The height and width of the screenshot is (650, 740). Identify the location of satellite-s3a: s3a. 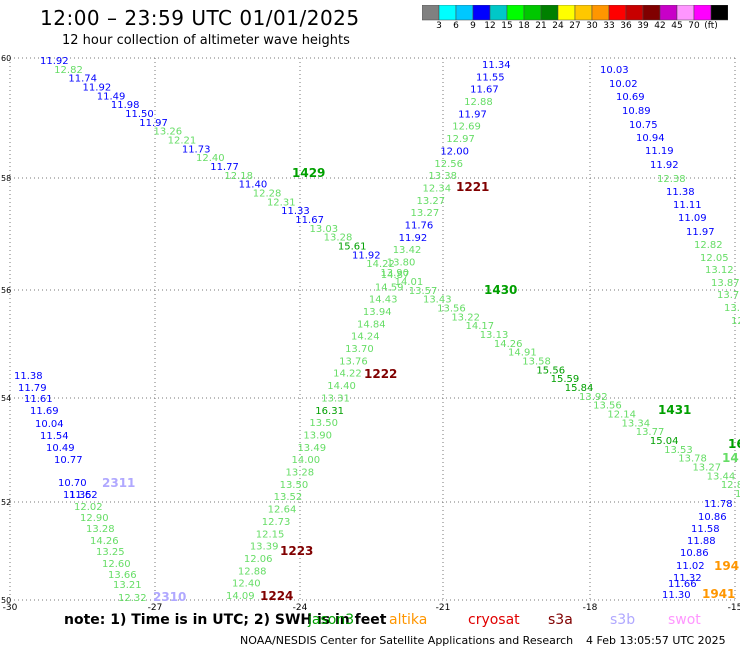
(560, 620).